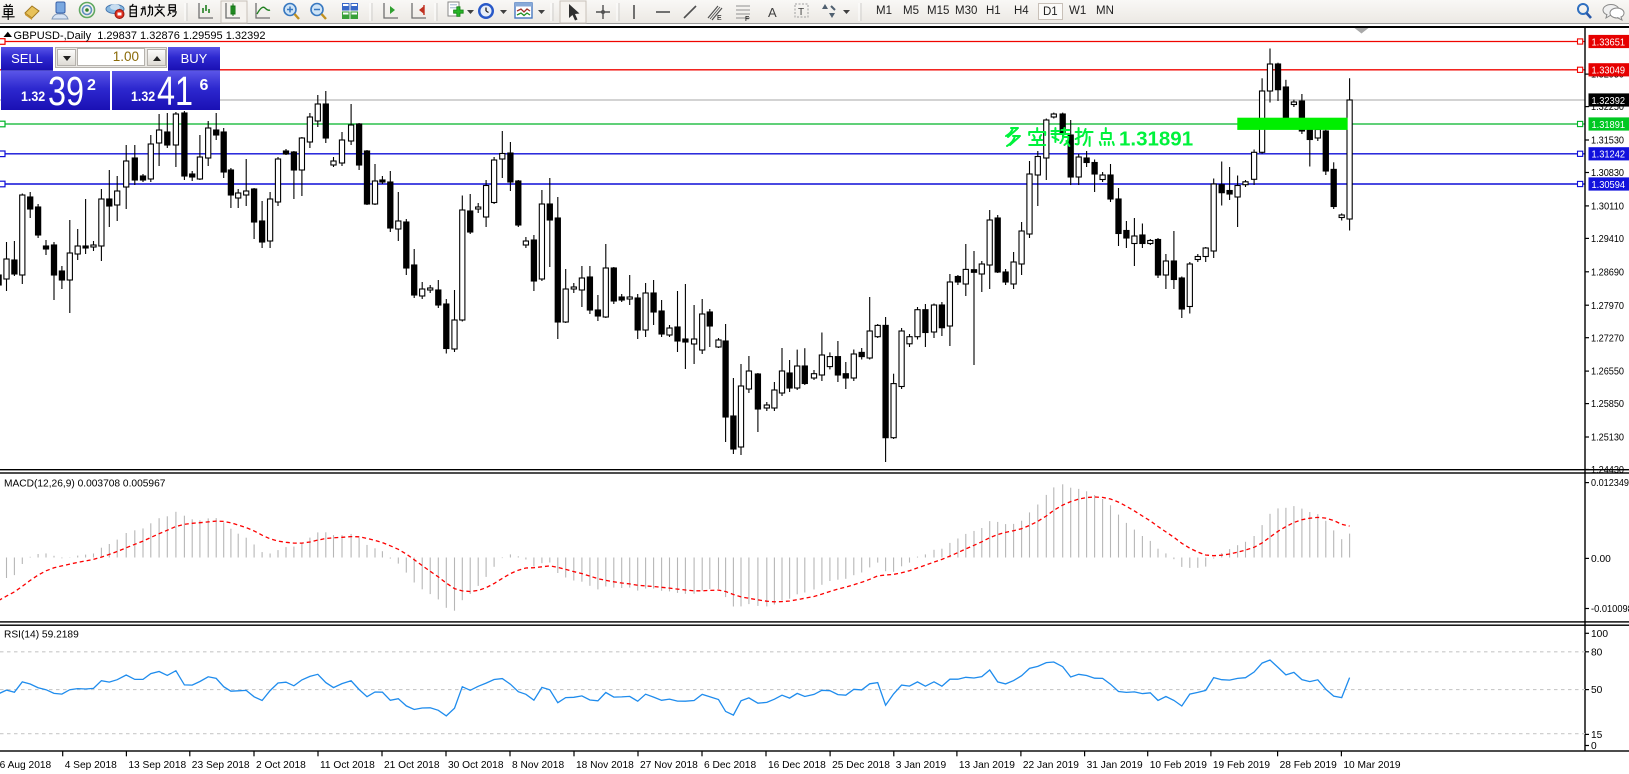  What do you see at coordinates (747, 19) in the screenshot?
I see `svg-text: F` at bounding box center [747, 19].